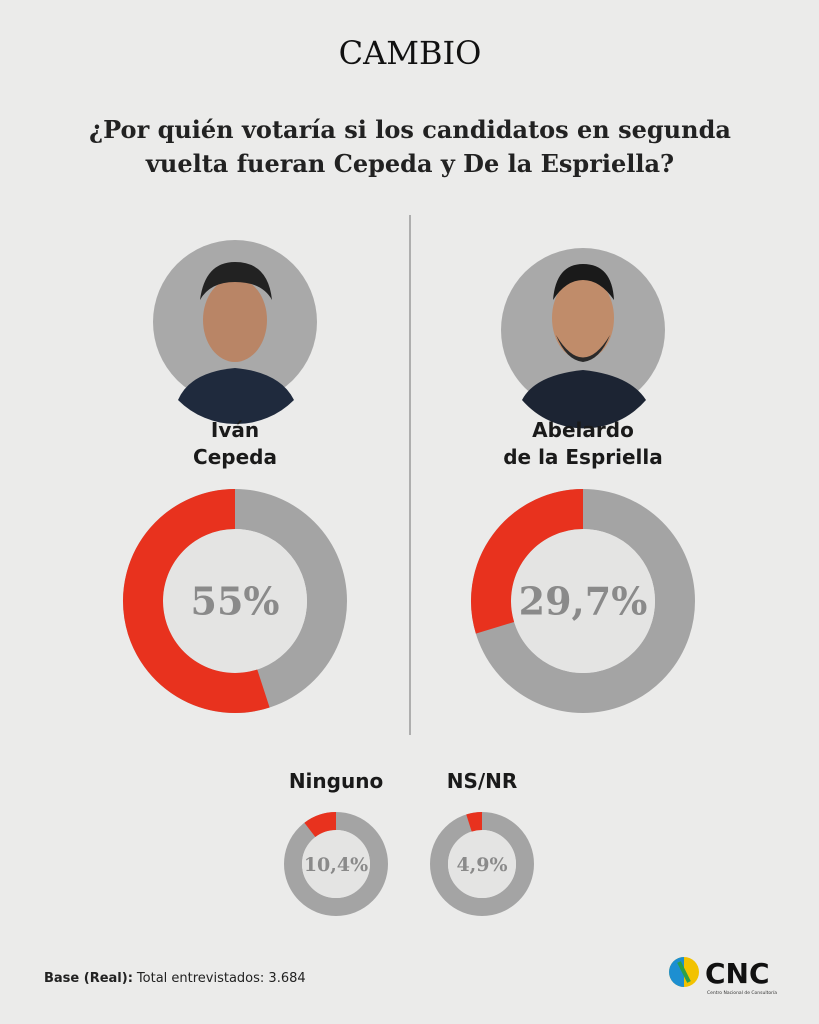  Describe the element at coordinates (336, 781) in the screenshot. I see `donut-title: Ninguno` at that location.